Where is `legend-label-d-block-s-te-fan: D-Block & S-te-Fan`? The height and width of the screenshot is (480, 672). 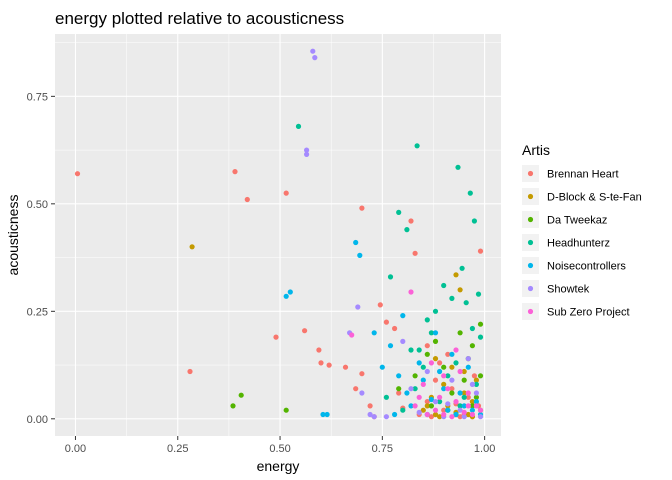
legend-label-d-block-s-te-fan: D-Block & S-te-Fan is located at coordinates (594, 198).